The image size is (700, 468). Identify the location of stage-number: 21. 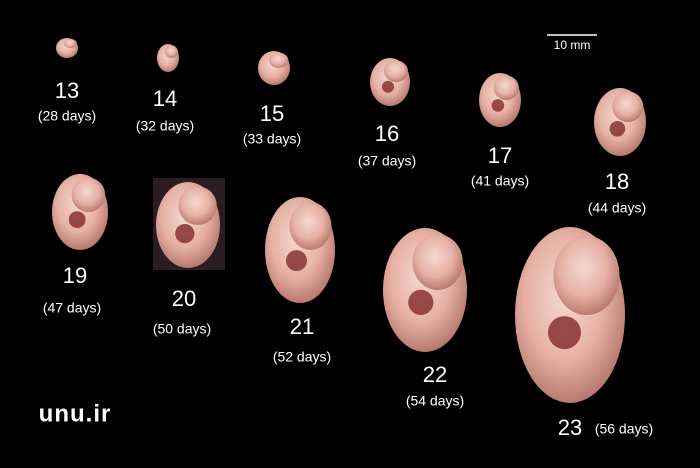
(302, 326).